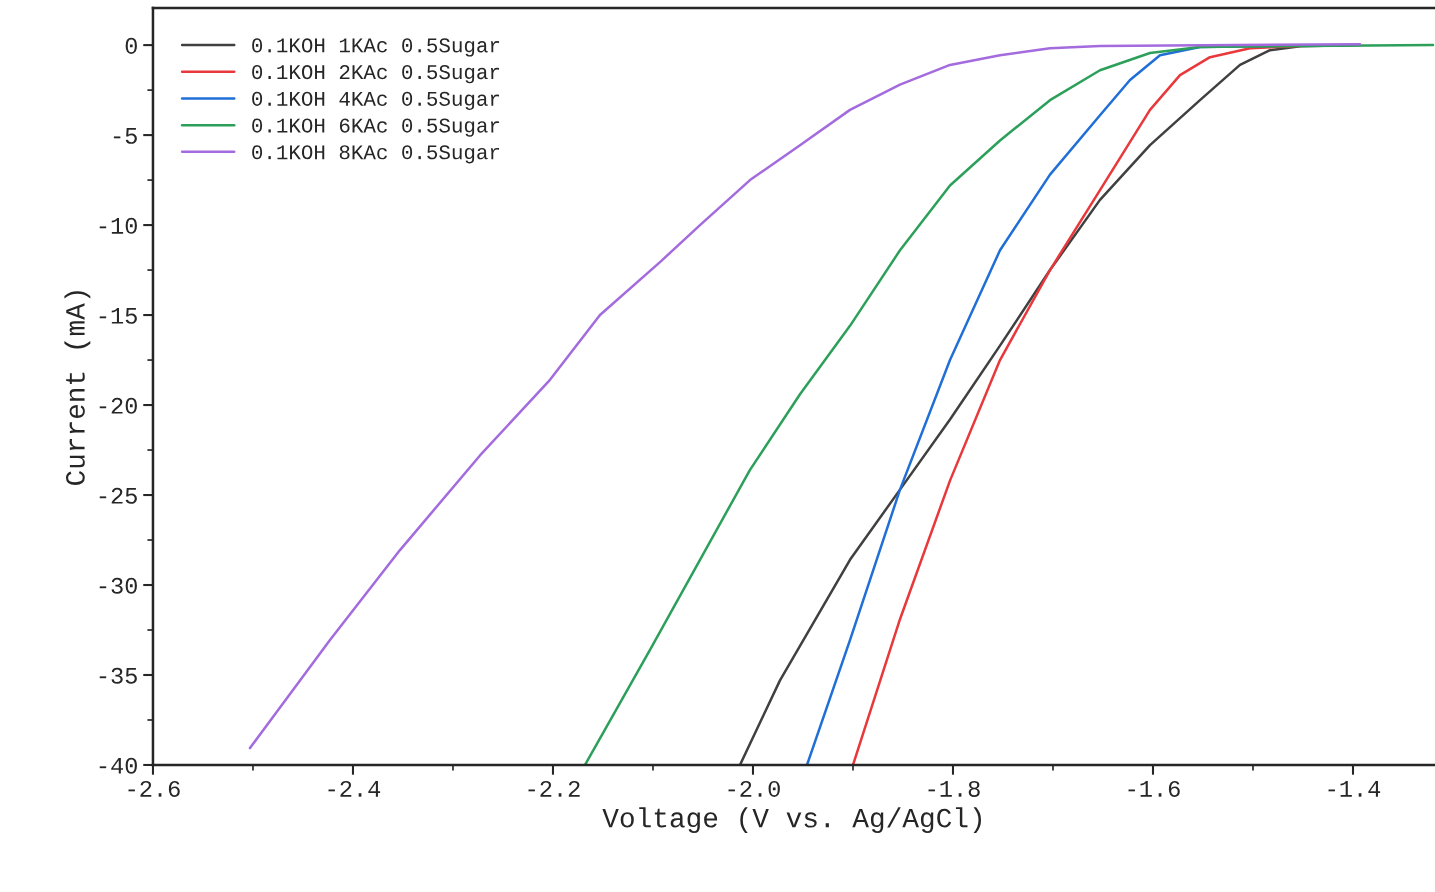 The image size is (1435, 892). What do you see at coordinates (77, 388) in the screenshot?
I see `y-axis-title: Current (mA)` at bounding box center [77, 388].